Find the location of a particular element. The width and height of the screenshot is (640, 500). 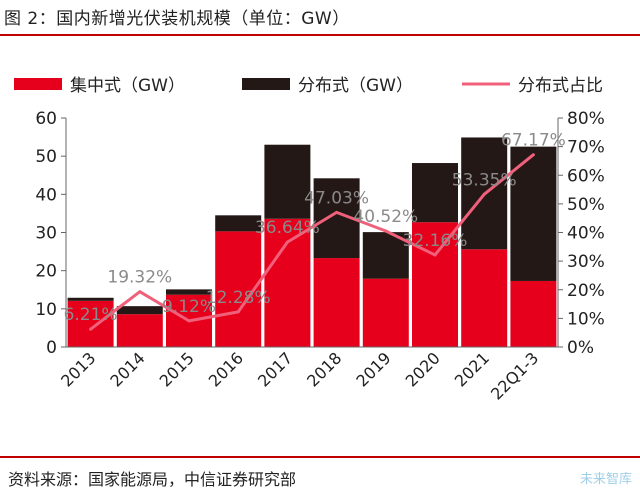

x-tick-label: 2013 is located at coordinates (78, 369).